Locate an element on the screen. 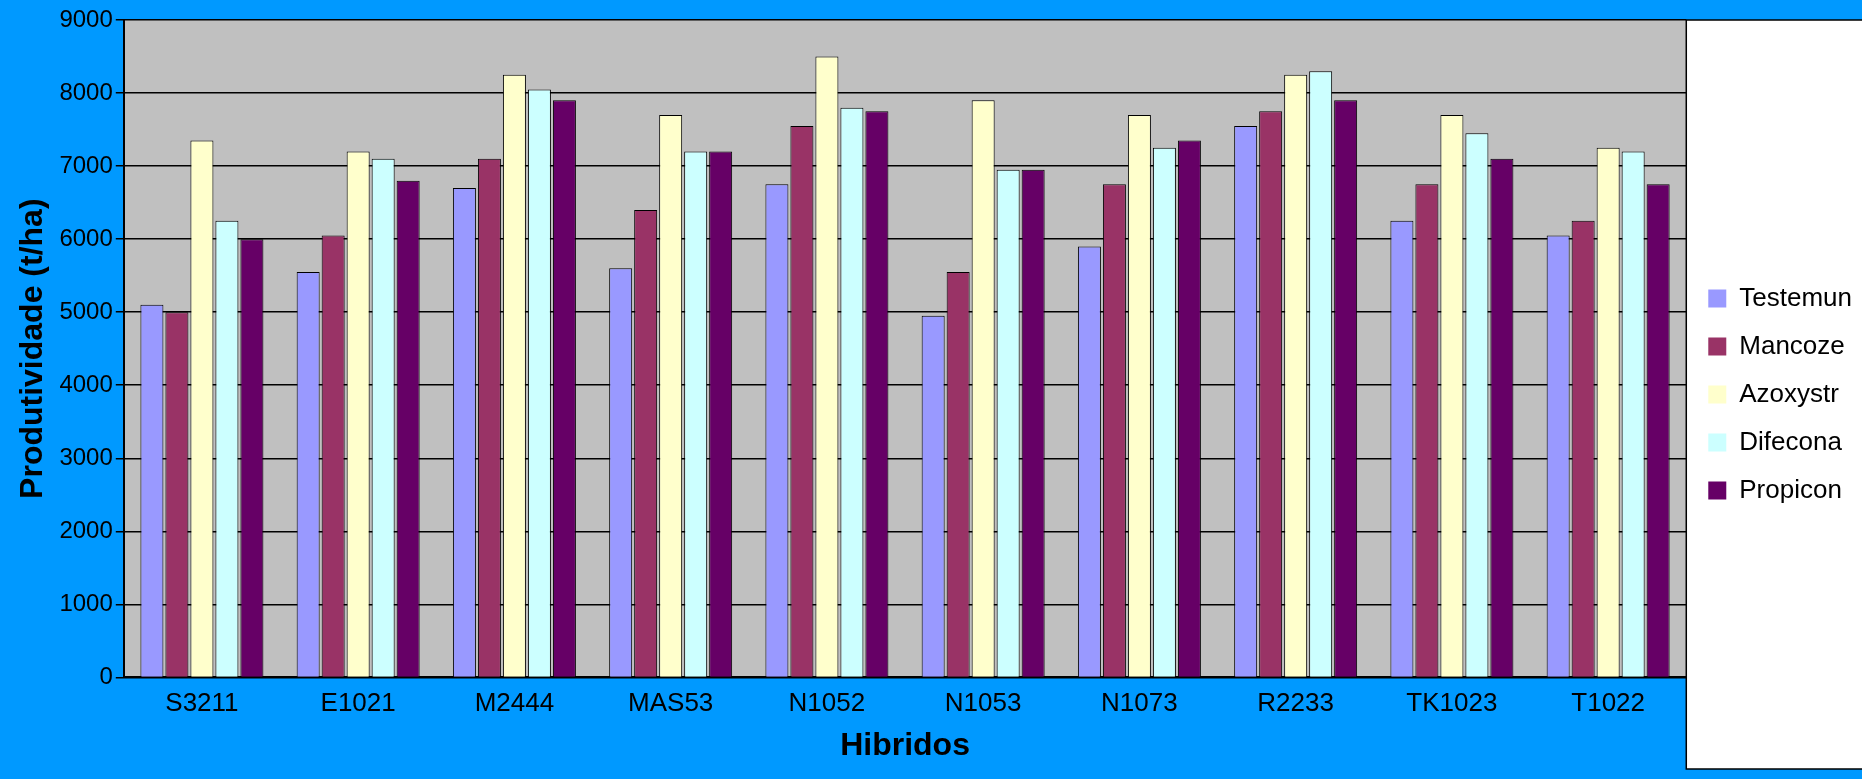 The width and height of the screenshot is (1862, 779). y-tick-label: 8000 is located at coordinates (86, 91).